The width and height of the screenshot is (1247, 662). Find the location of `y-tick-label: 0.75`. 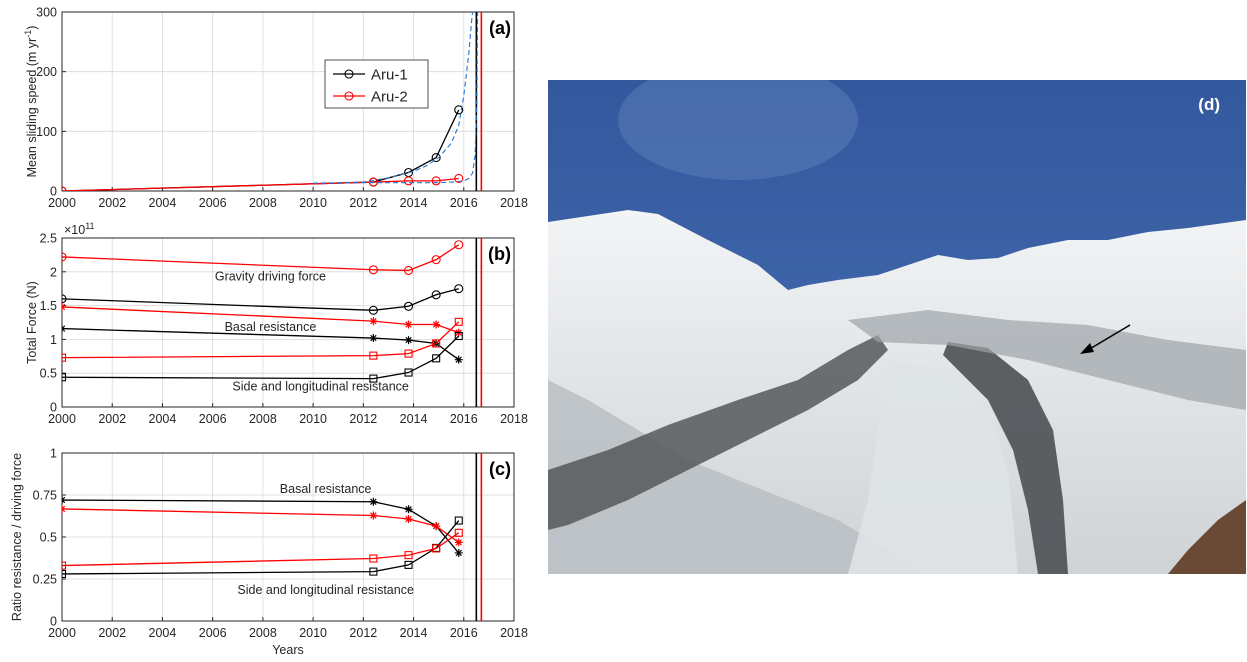

y-tick-label: 0.75 is located at coordinates (45, 496).